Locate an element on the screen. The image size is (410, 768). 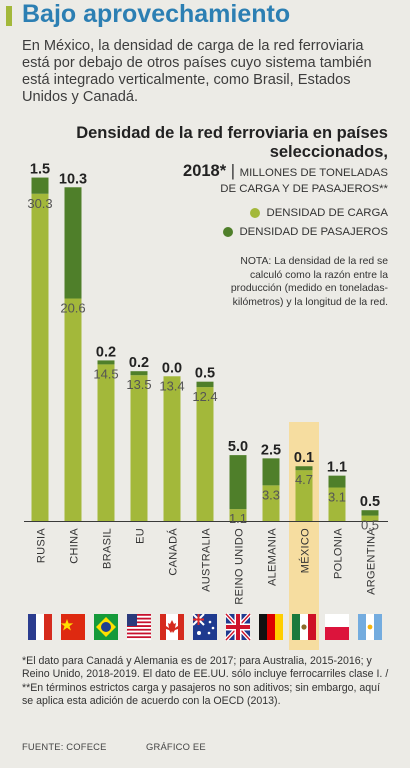
china-flag is located at coordinates (72, 627).